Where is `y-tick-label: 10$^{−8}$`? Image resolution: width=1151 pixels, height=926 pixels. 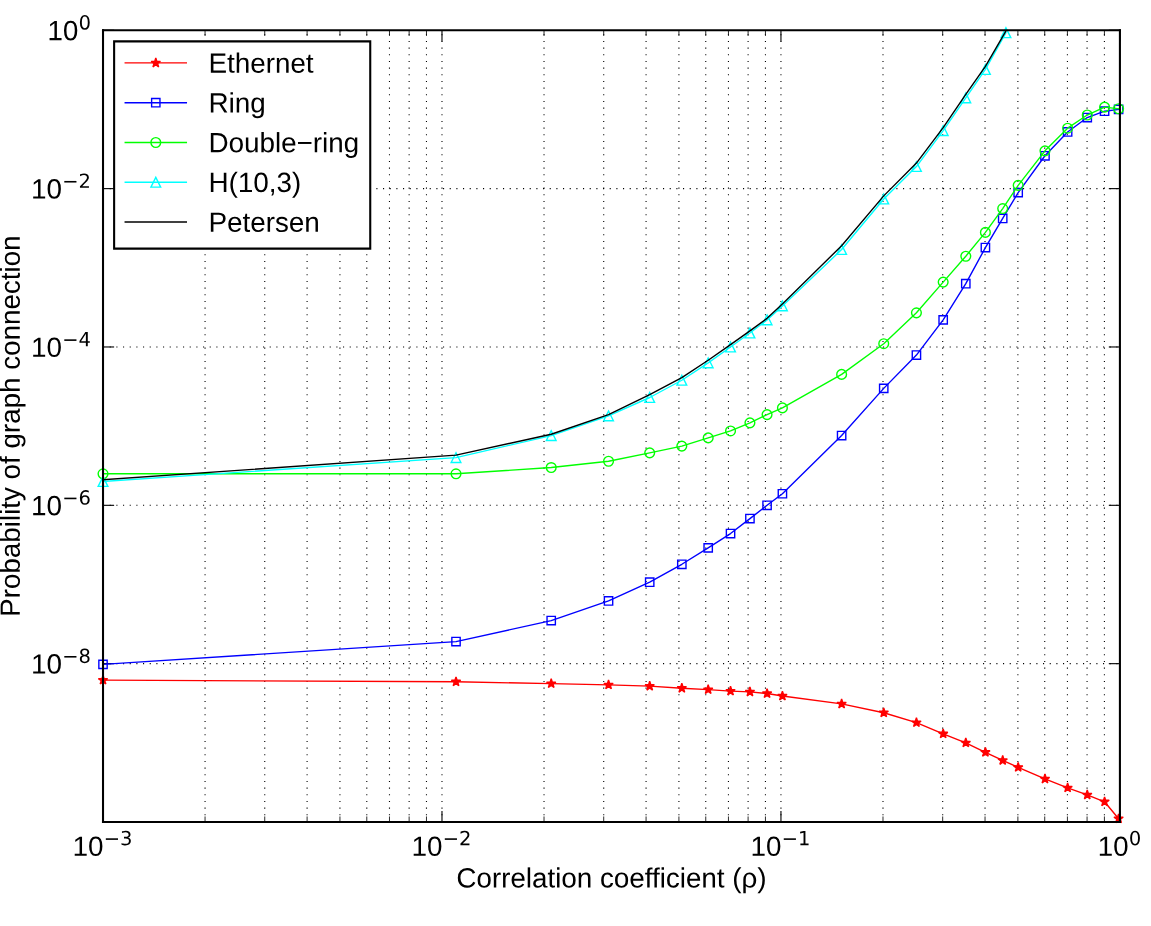
y-tick-label: 10$^{−8}$ is located at coordinates (61, 661).